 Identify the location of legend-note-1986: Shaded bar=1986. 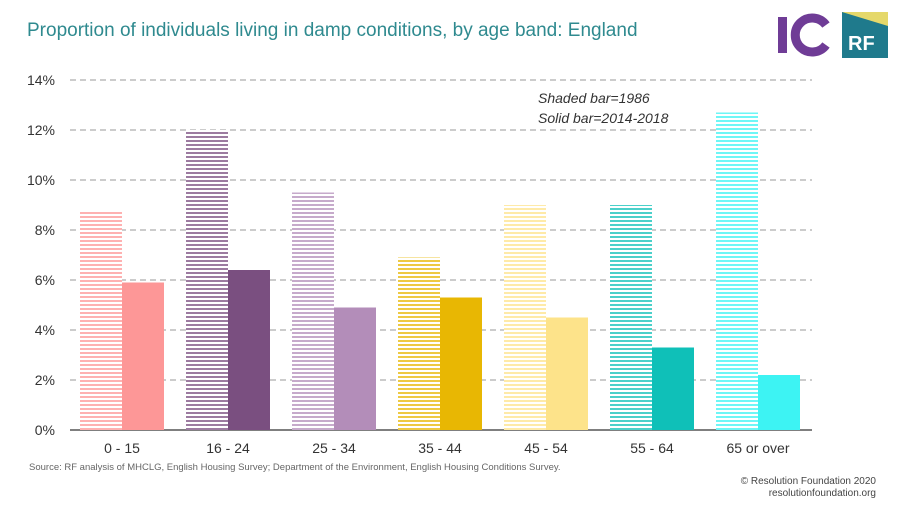
(594, 98).